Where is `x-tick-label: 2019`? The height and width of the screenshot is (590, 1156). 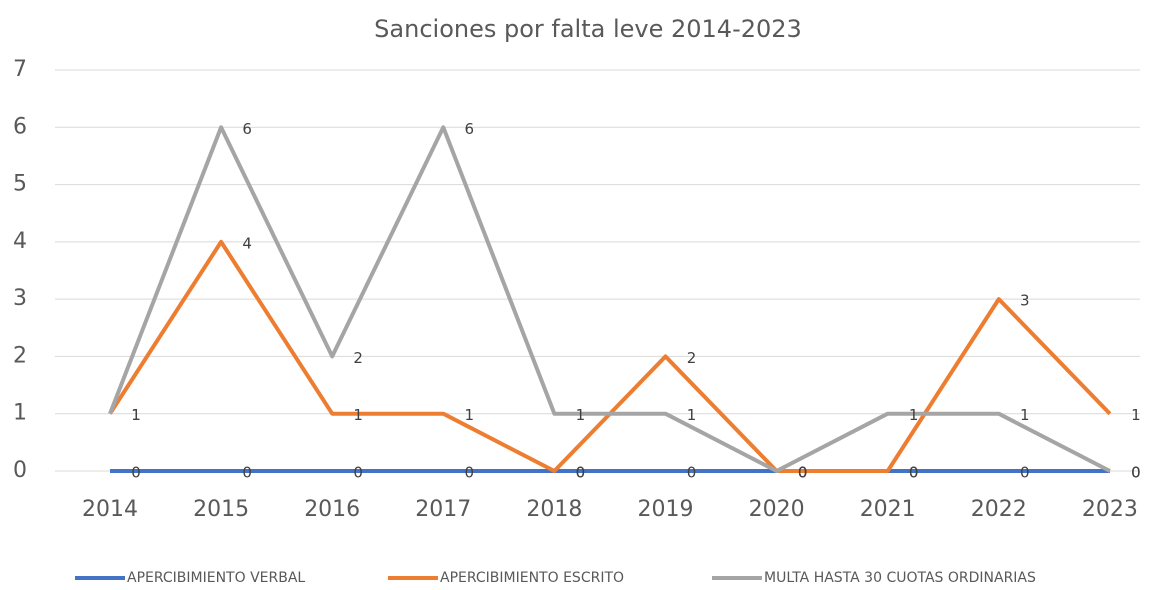
x-tick-label: 2019 is located at coordinates (666, 509).